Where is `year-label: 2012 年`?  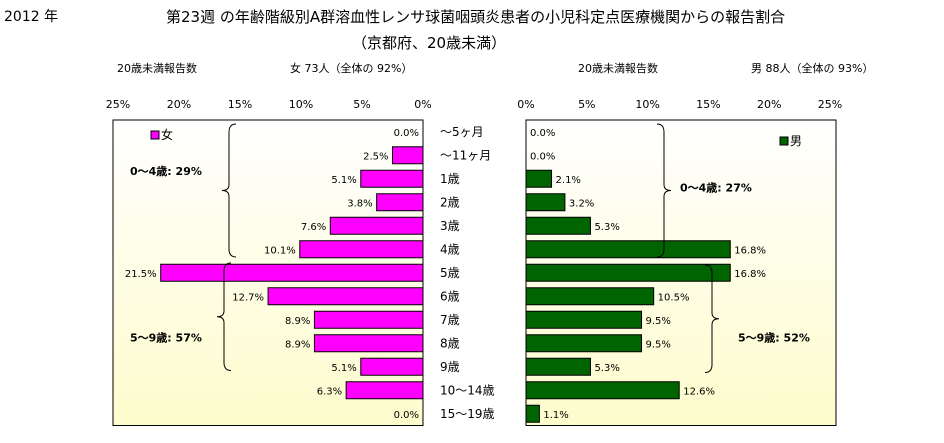 year-label: 2012 年 is located at coordinates (31, 17).